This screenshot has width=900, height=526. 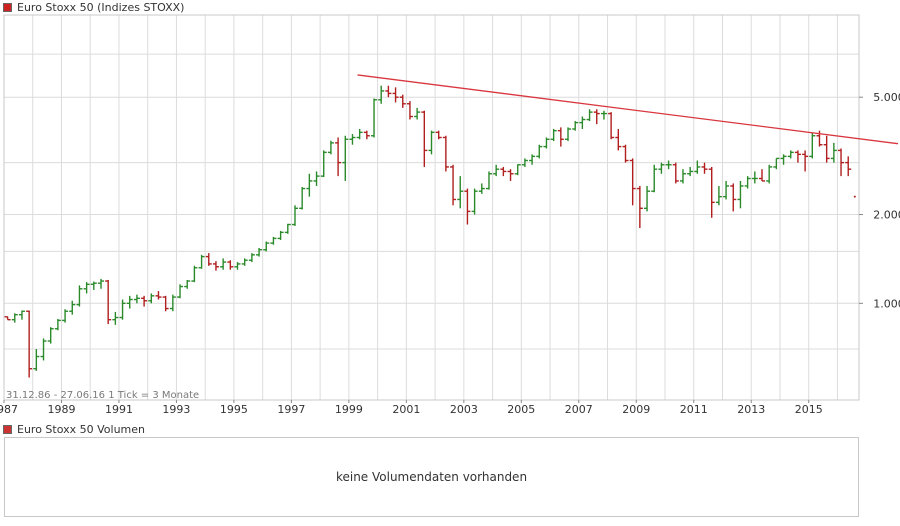 I want to click on x-tick-label: 2013, so click(x=751, y=409).